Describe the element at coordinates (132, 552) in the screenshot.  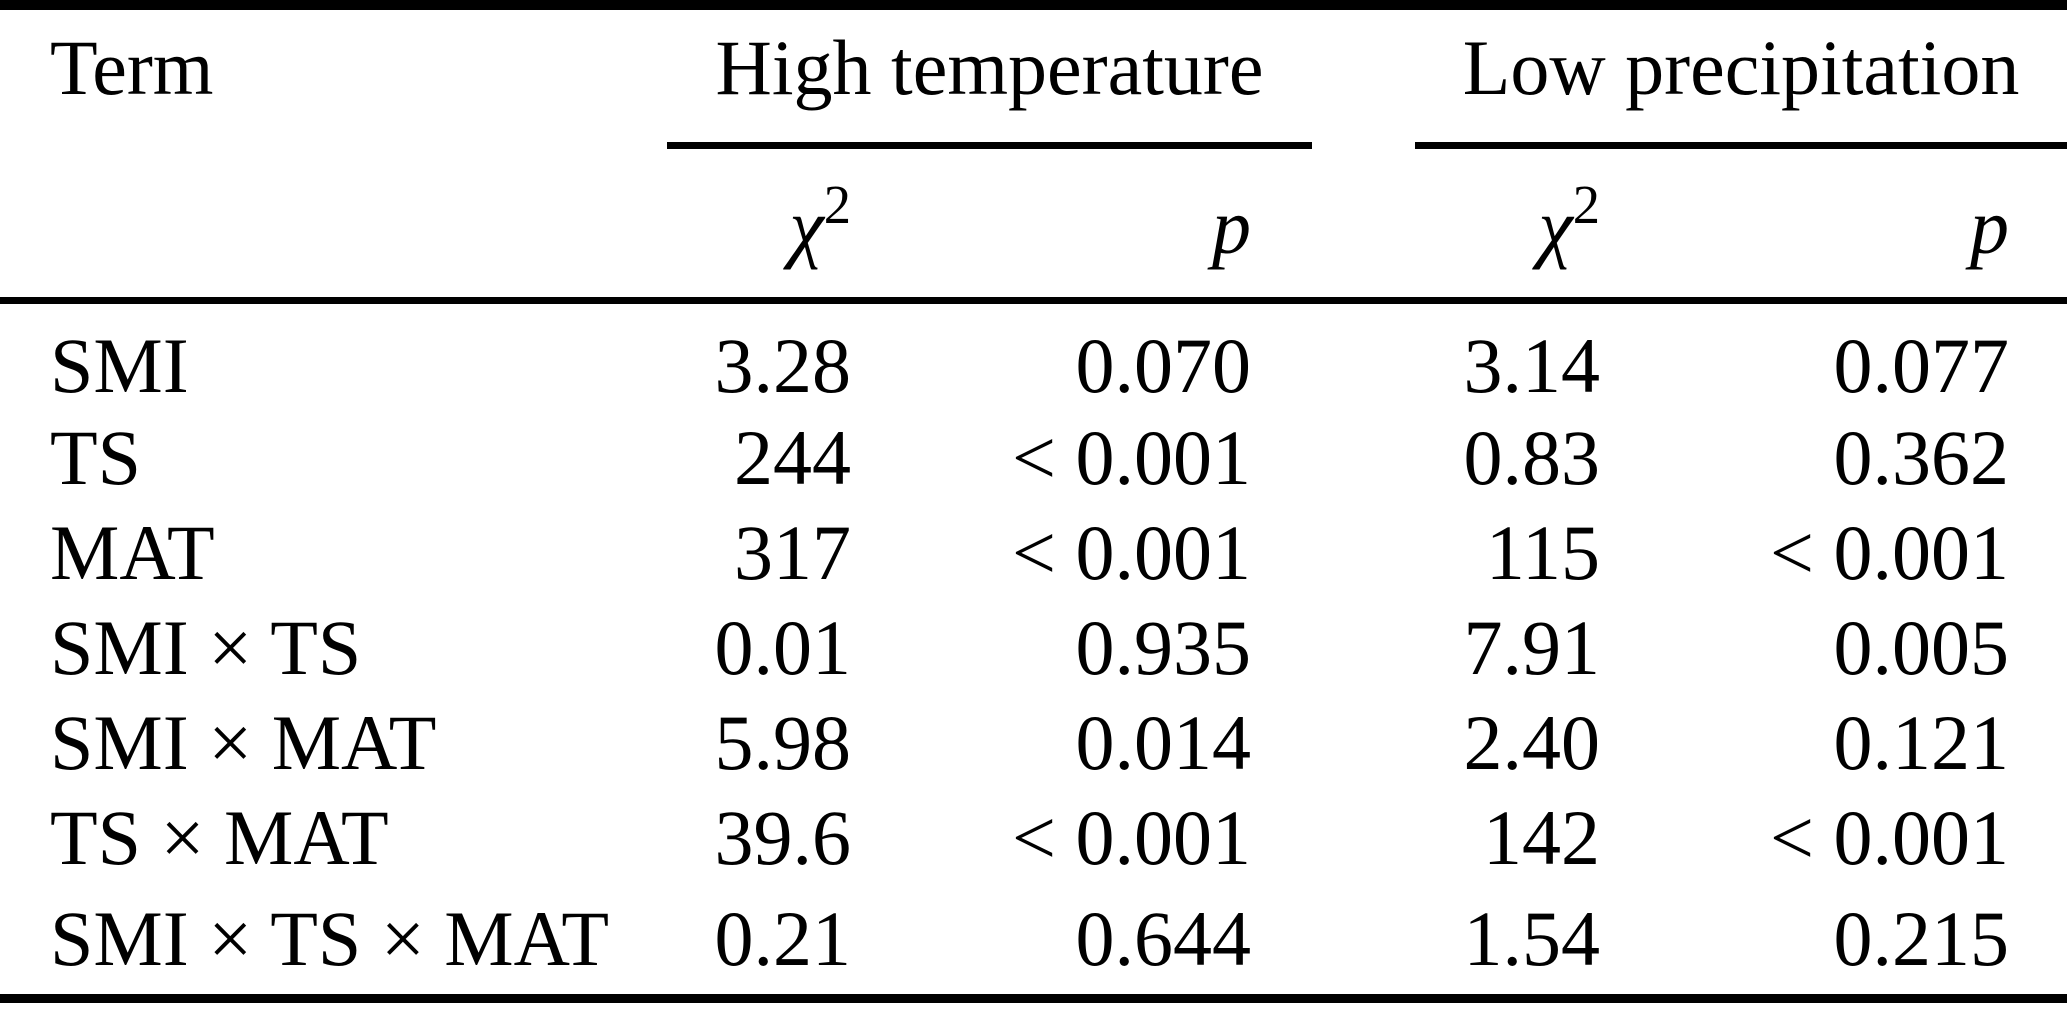
I see `term-cell: MAT` at that location.